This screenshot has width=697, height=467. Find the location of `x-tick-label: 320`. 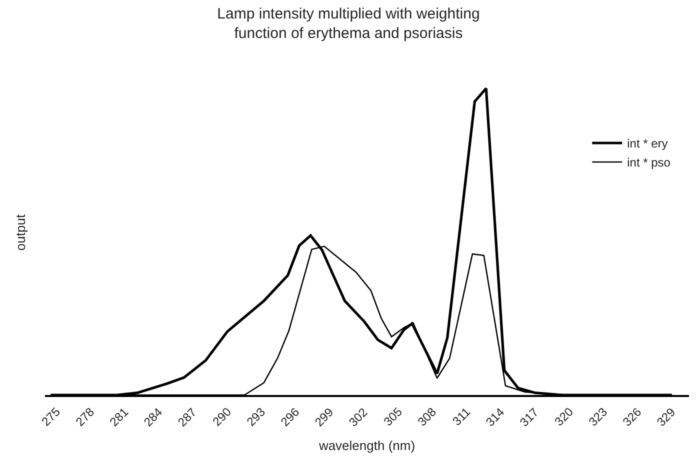

x-tick-label: 320 is located at coordinates (564, 416).